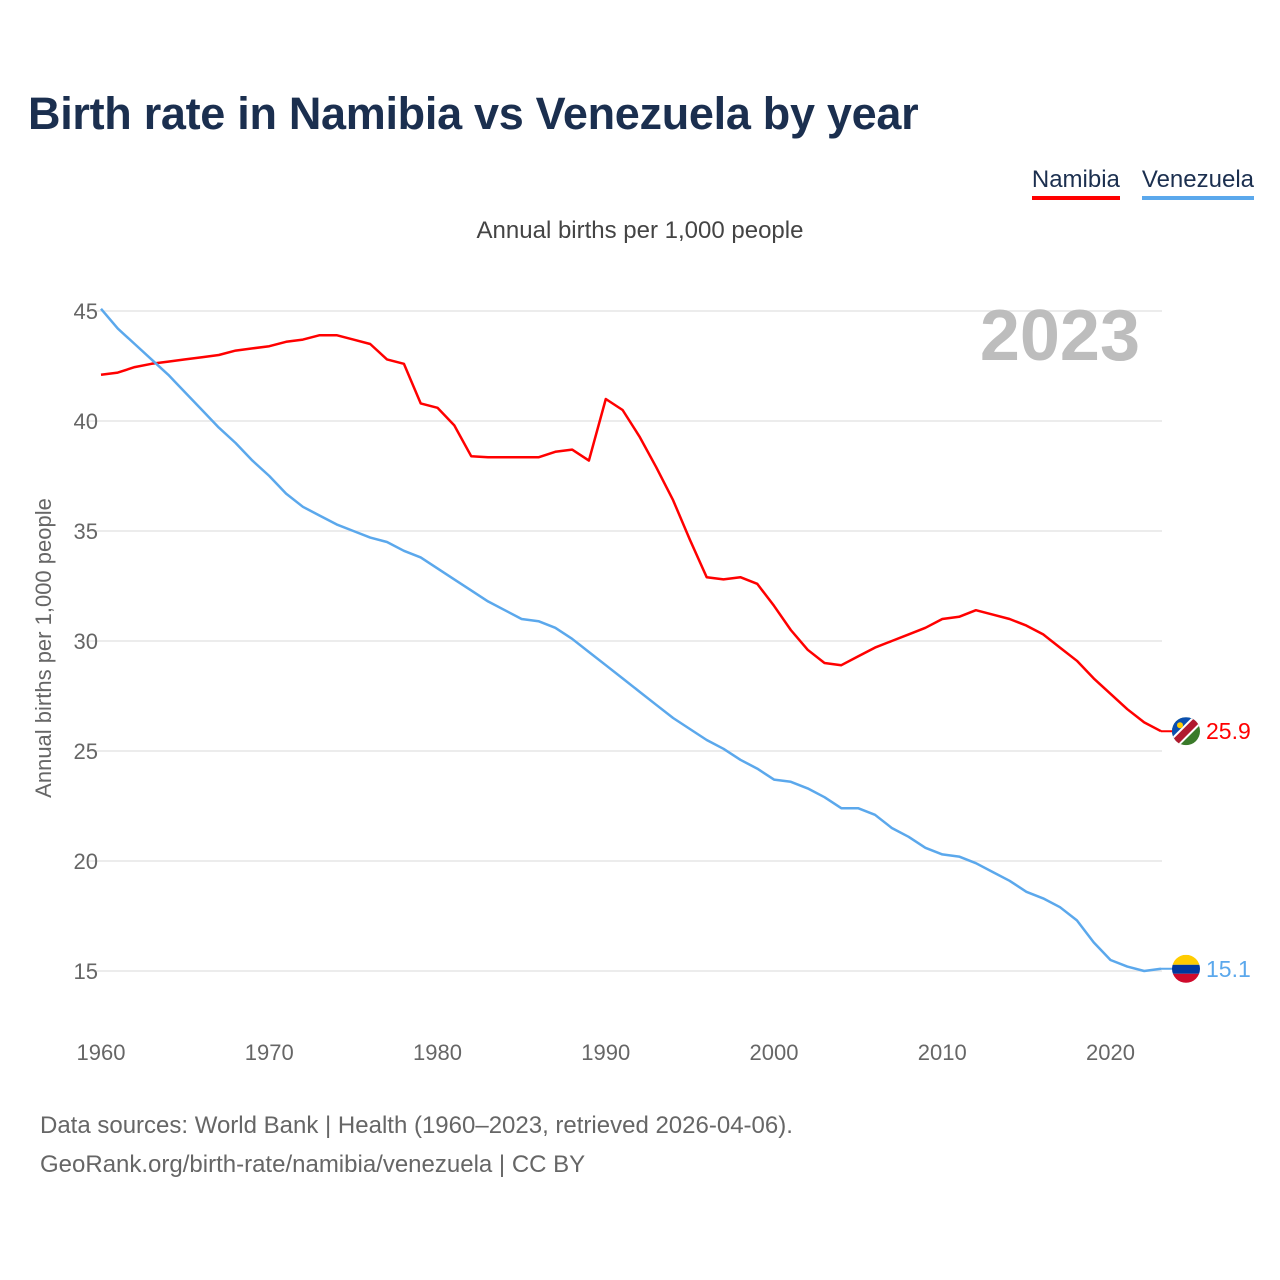  Describe the element at coordinates (640, 230) in the screenshot. I see `chart-subtitle: Annual births per 1,000 people` at that location.